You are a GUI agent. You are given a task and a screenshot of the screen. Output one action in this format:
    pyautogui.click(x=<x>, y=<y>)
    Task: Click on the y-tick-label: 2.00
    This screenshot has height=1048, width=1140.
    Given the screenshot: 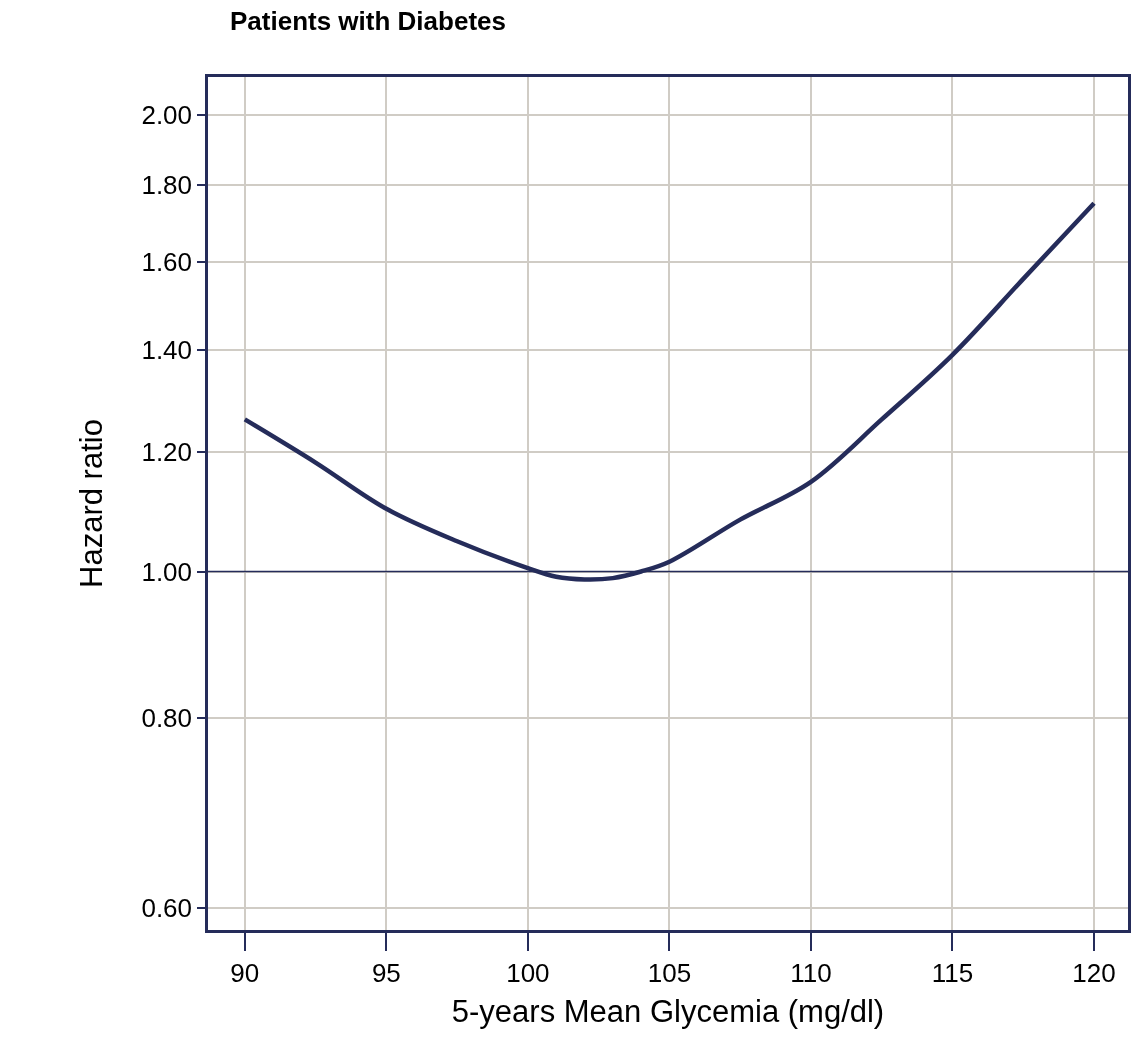 What is the action you would take?
    pyautogui.click(x=167, y=115)
    